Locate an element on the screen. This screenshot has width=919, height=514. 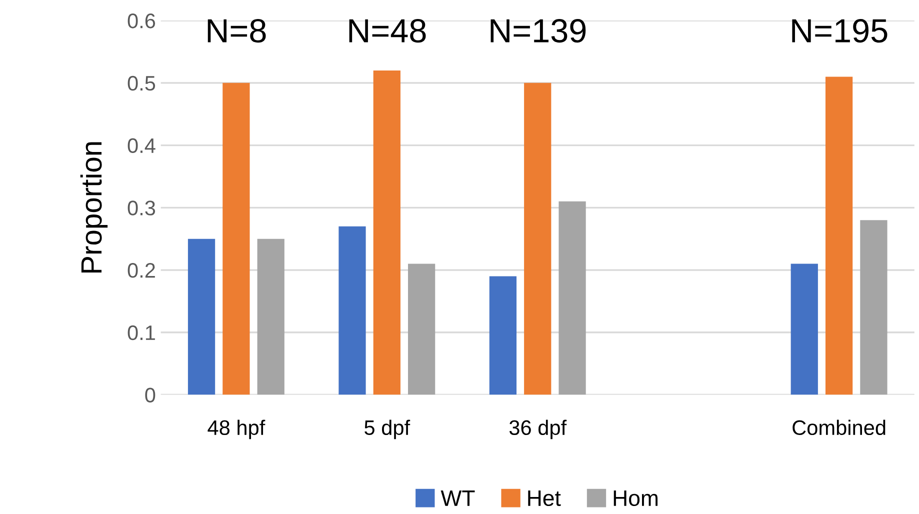
annotation: N=48 is located at coordinates (387, 31).